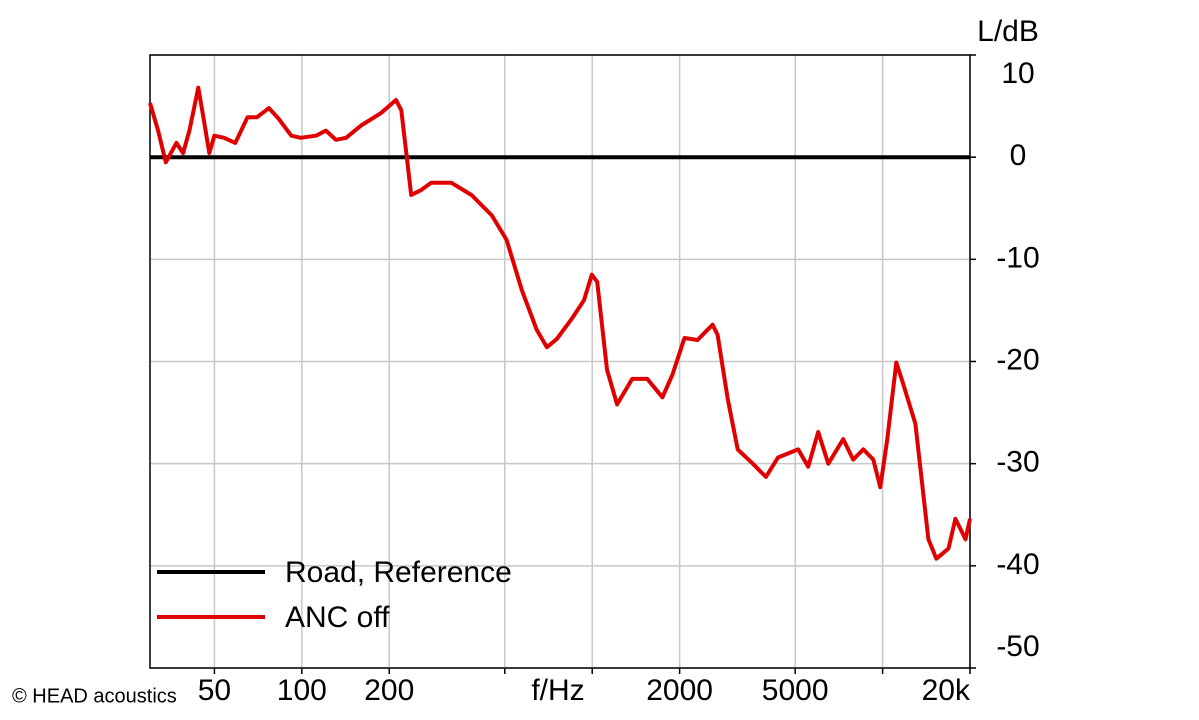 The width and height of the screenshot is (1199, 720). What do you see at coordinates (398, 572) in the screenshot?
I see `legend-label: Road, Reference` at bounding box center [398, 572].